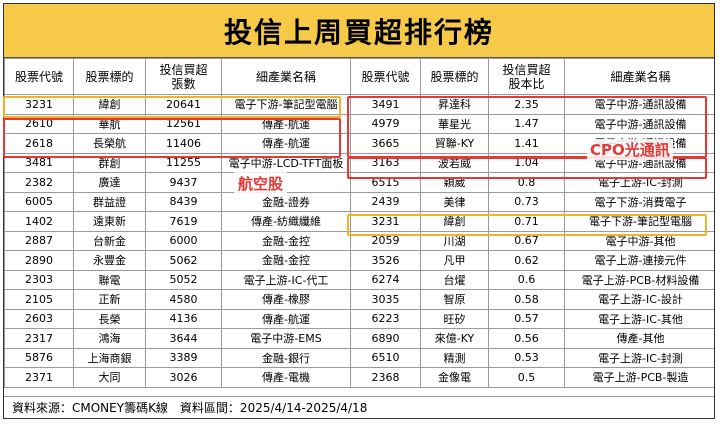 The height and width of the screenshot is (424, 720). I want to click on table-cell-r-2: 0.6, so click(526, 279).